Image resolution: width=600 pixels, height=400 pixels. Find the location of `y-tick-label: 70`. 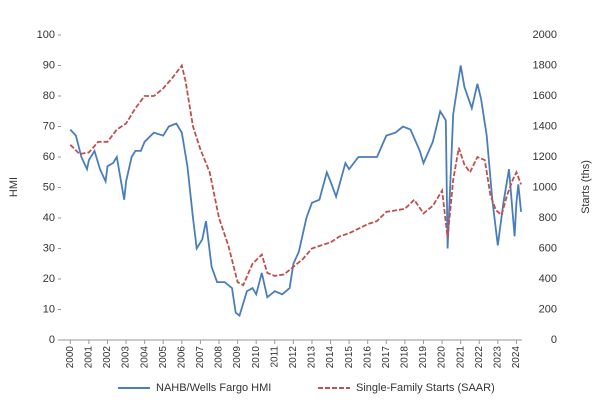

y-tick-label: 70 is located at coordinates (49, 126).